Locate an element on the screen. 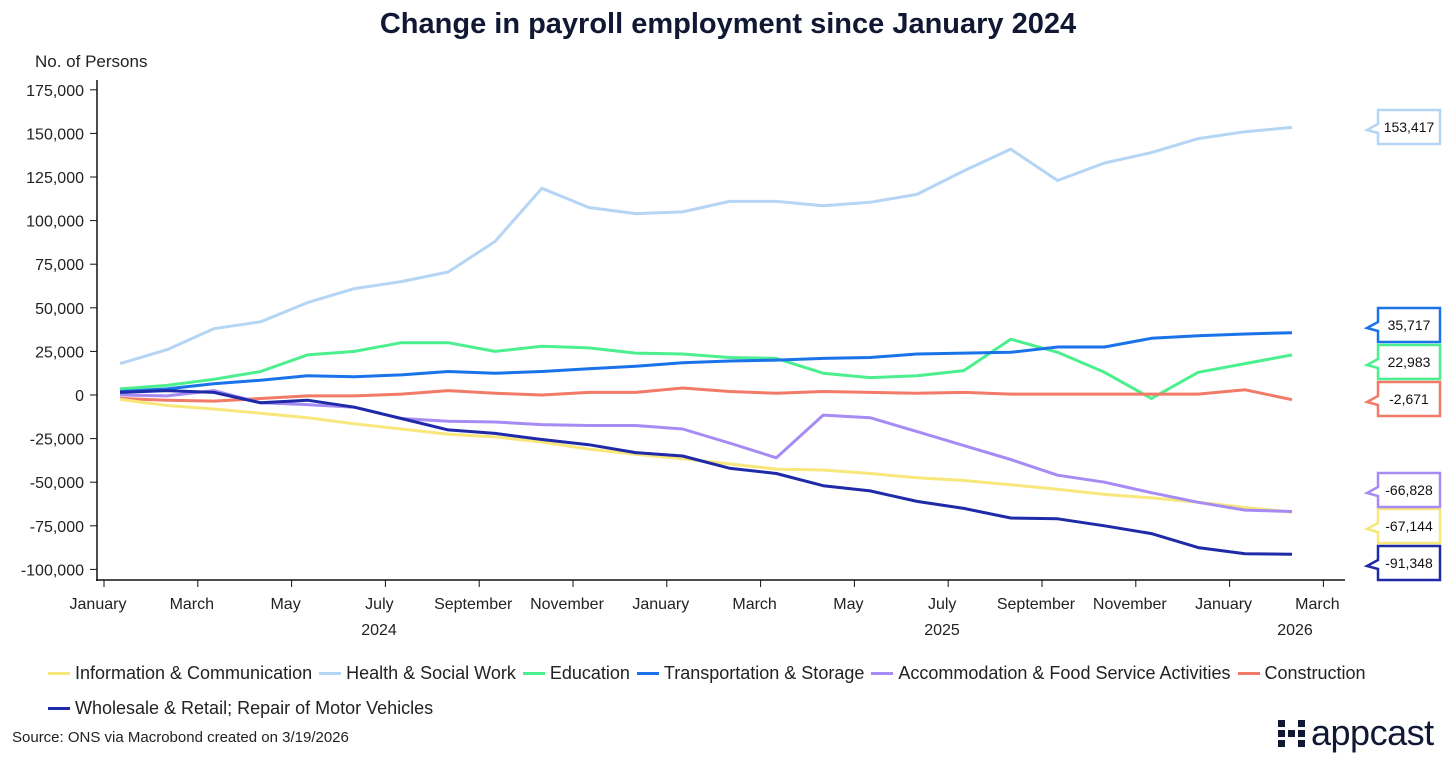  y-tick-label: 100,000 is located at coordinates (55, 222).